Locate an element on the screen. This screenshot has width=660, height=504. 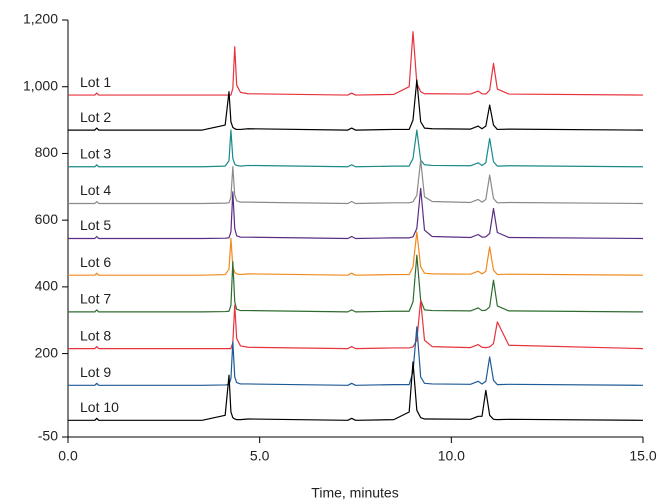
series-label: Lot 6 is located at coordinates (95, 262).